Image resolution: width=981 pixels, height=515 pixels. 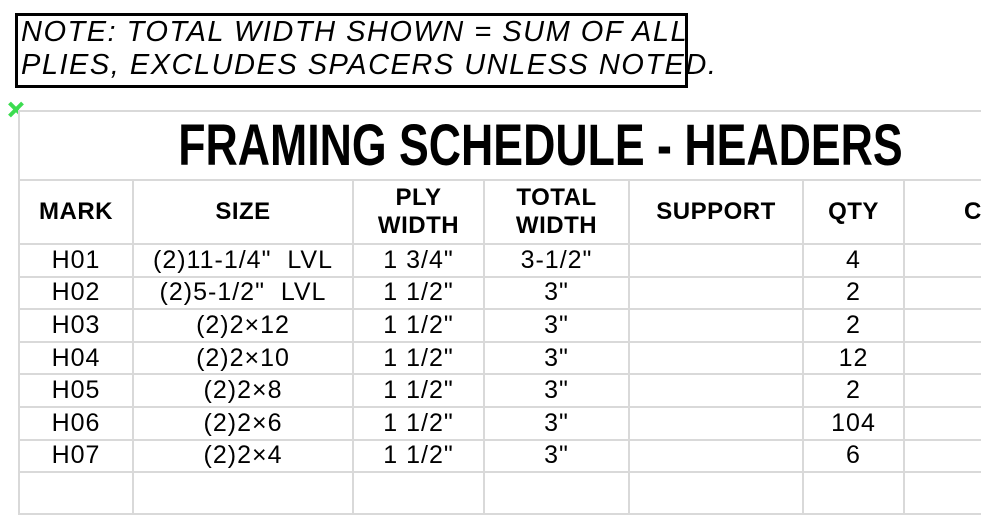 What do you see at coordinates (243, 493) in the screenshot?
I see `cell-size` at bounding box center [243, 493].